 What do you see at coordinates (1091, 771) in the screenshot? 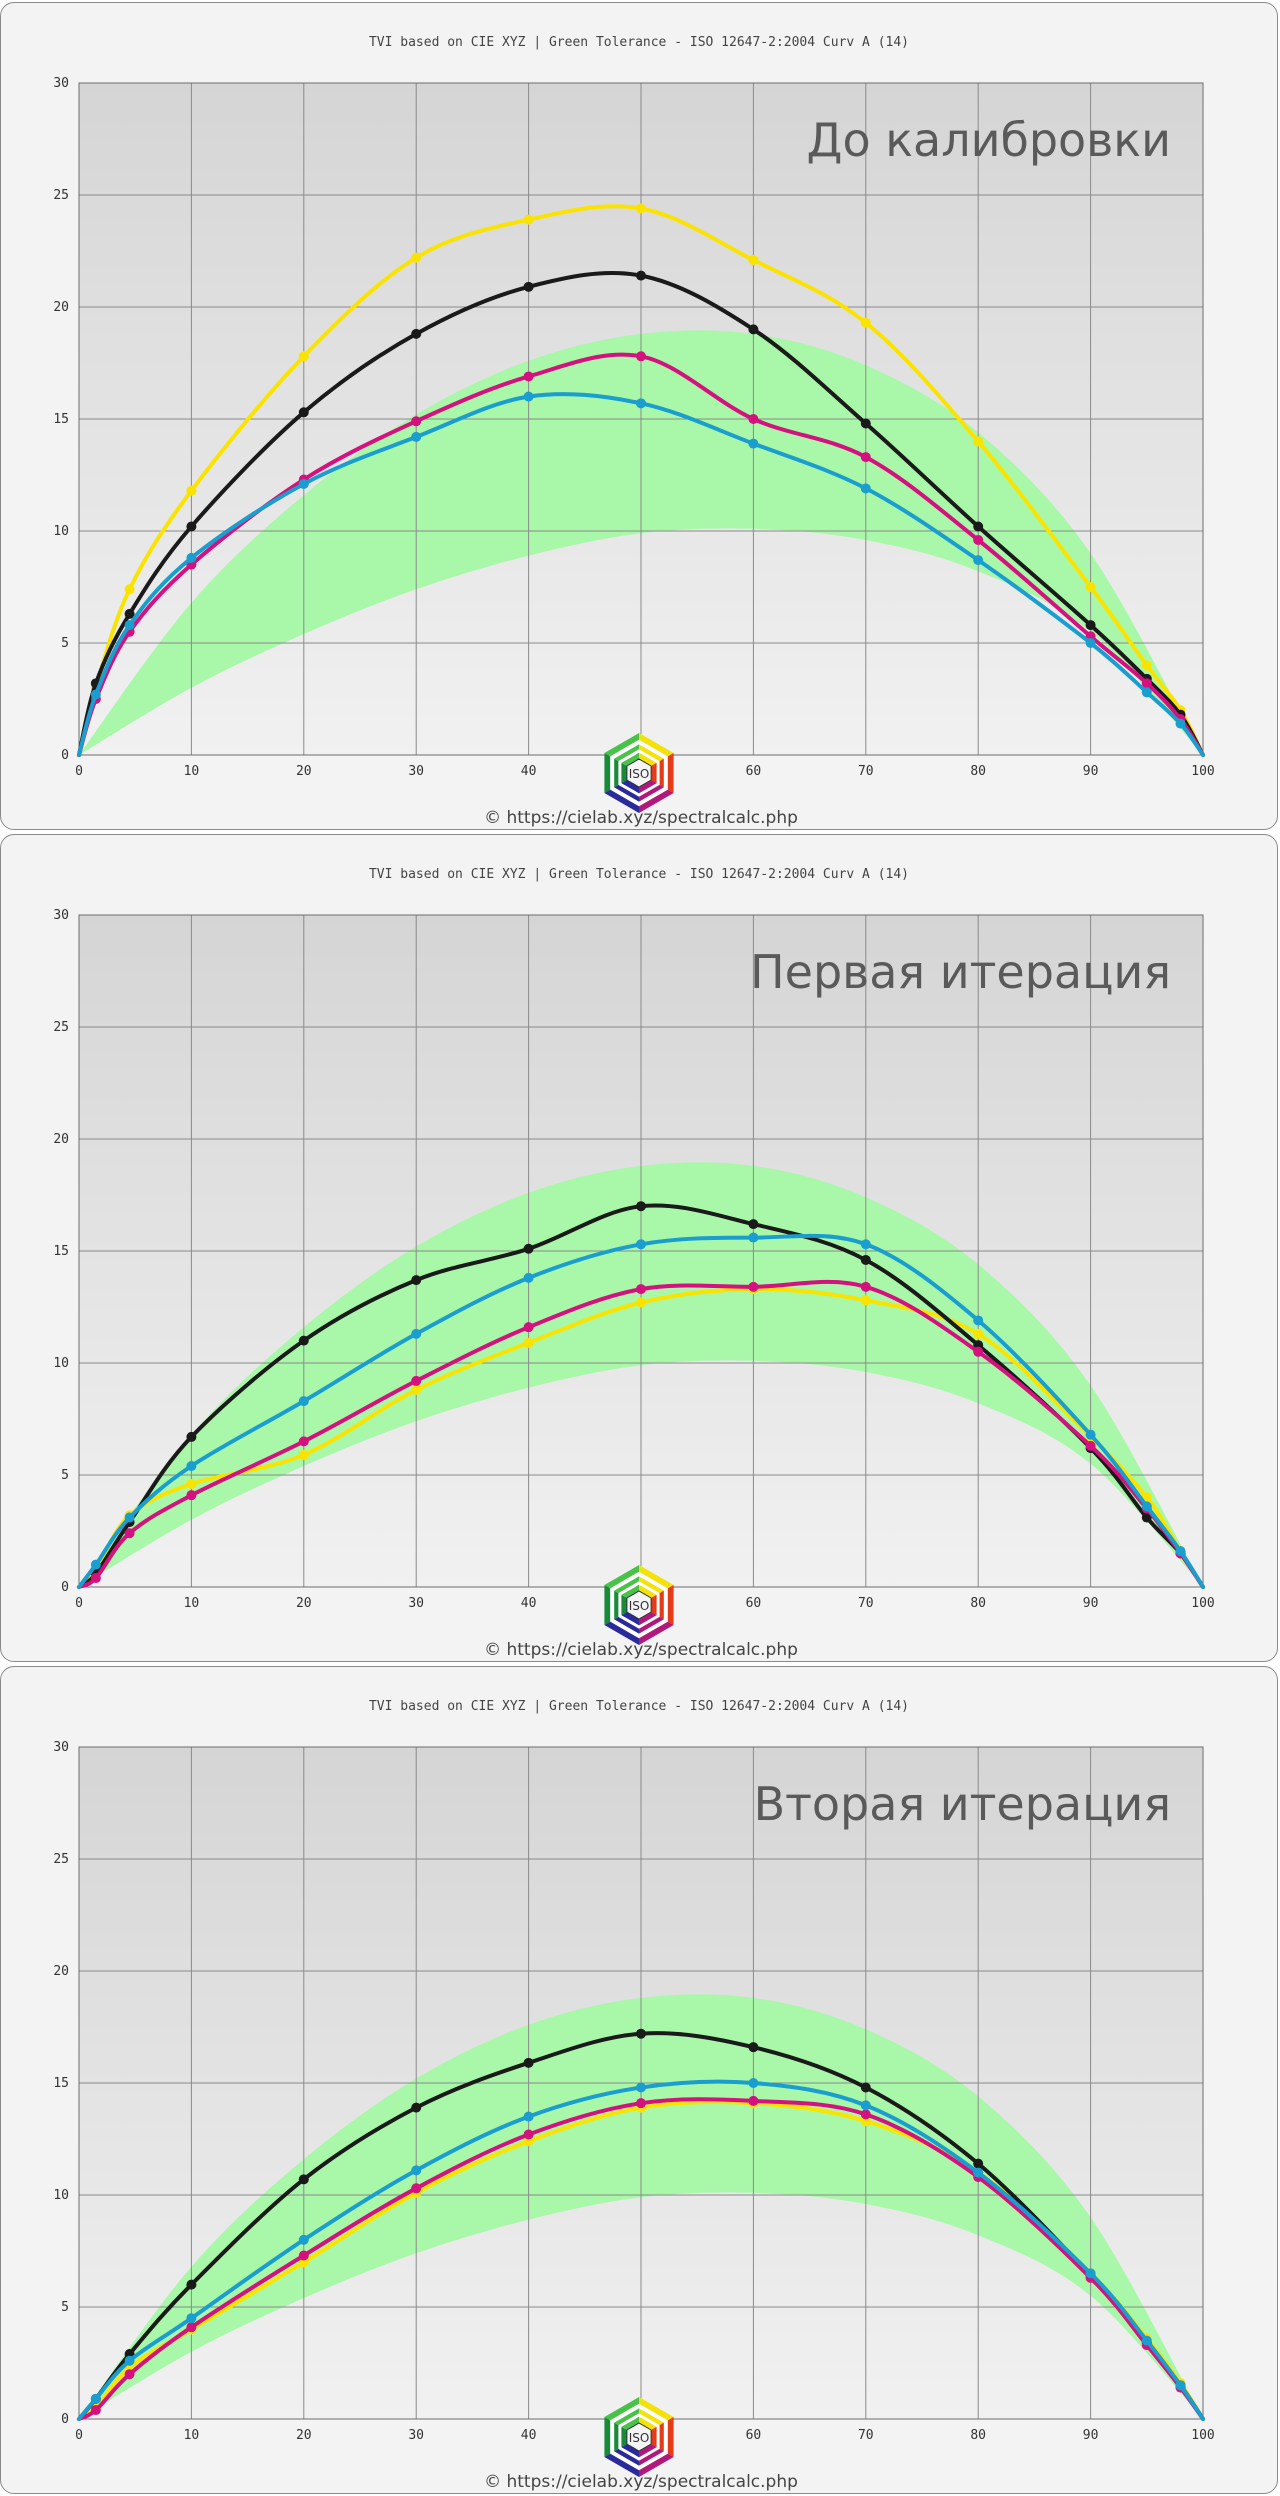
I see `x-tick-label: 90` at bounding box center [1091, 771].